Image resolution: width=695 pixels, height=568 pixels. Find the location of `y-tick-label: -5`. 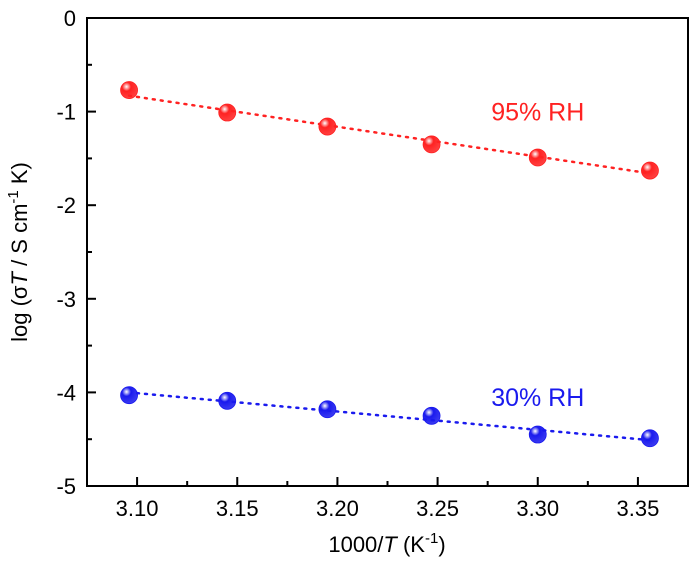

y-tick-label: -5 is located at coordinates (66, 486).